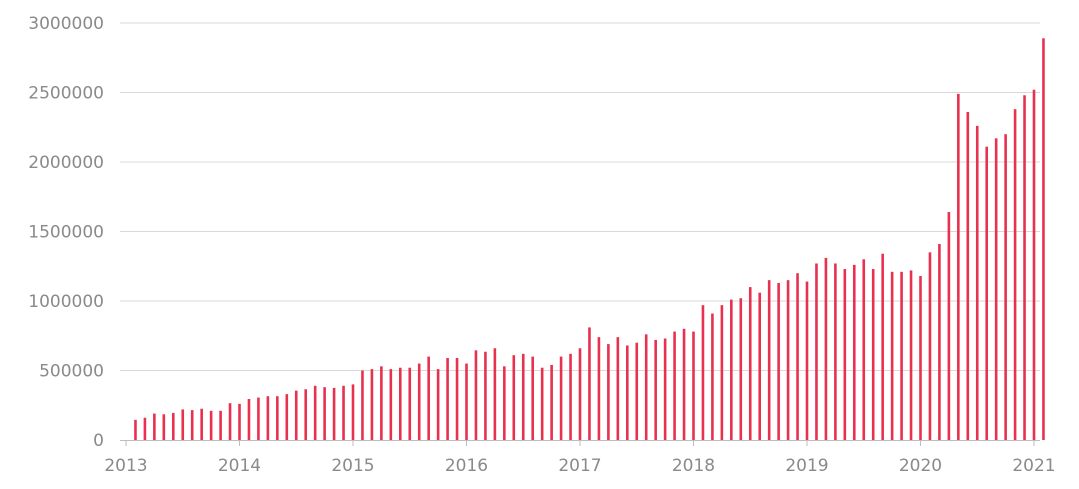 Image resolution: width=1079 pixels, height=489 pixels. What do you see at coordinates (71, 372) in the screenshot?
I see `y-tick-label: 500000` at bounding box center [71, 372].